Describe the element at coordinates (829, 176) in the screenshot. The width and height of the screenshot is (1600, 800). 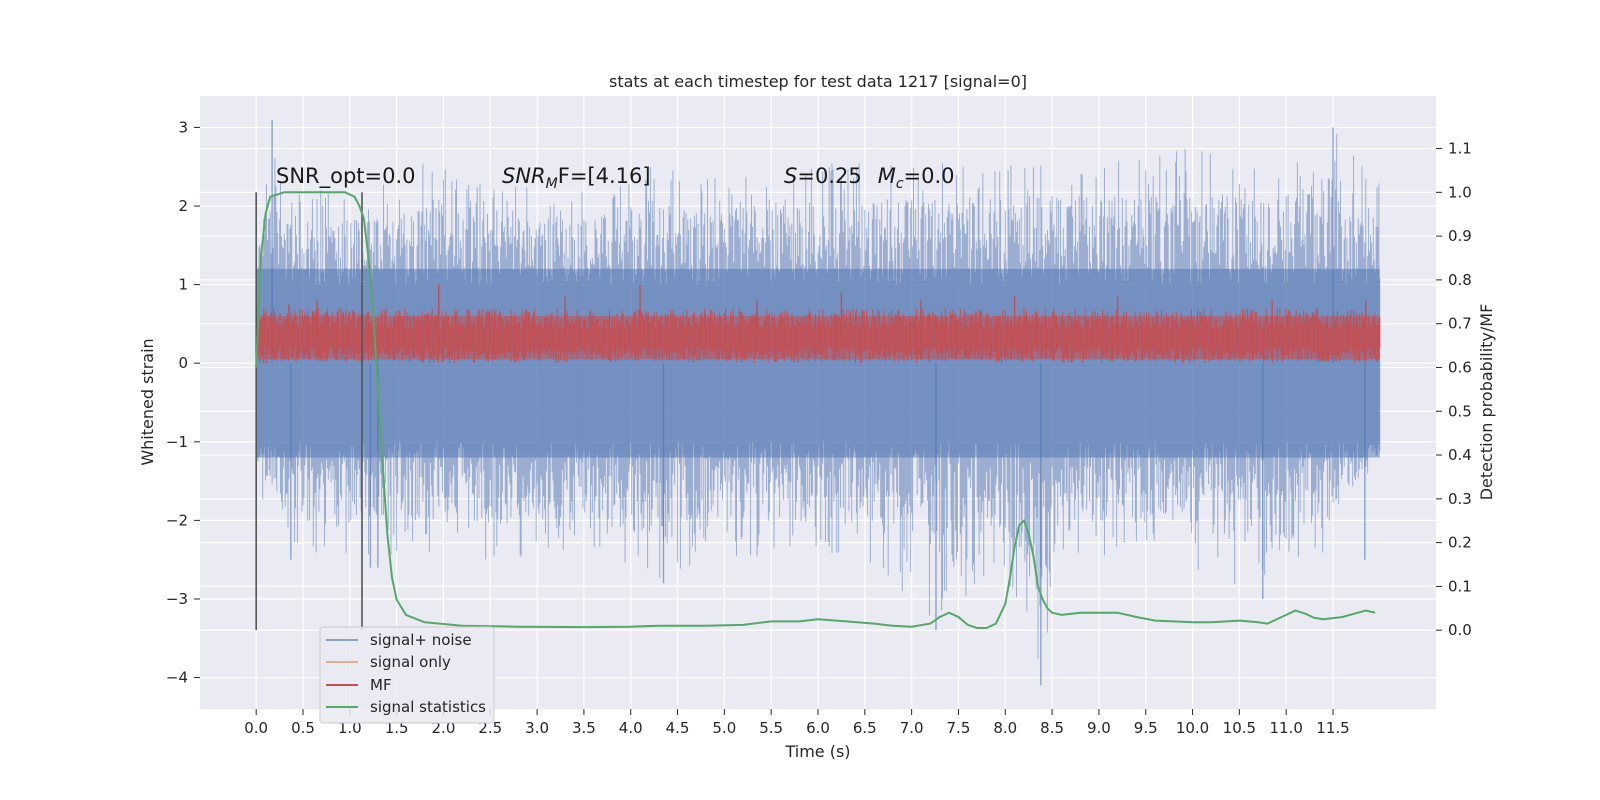
I see `s-value: =0.25` at that location.